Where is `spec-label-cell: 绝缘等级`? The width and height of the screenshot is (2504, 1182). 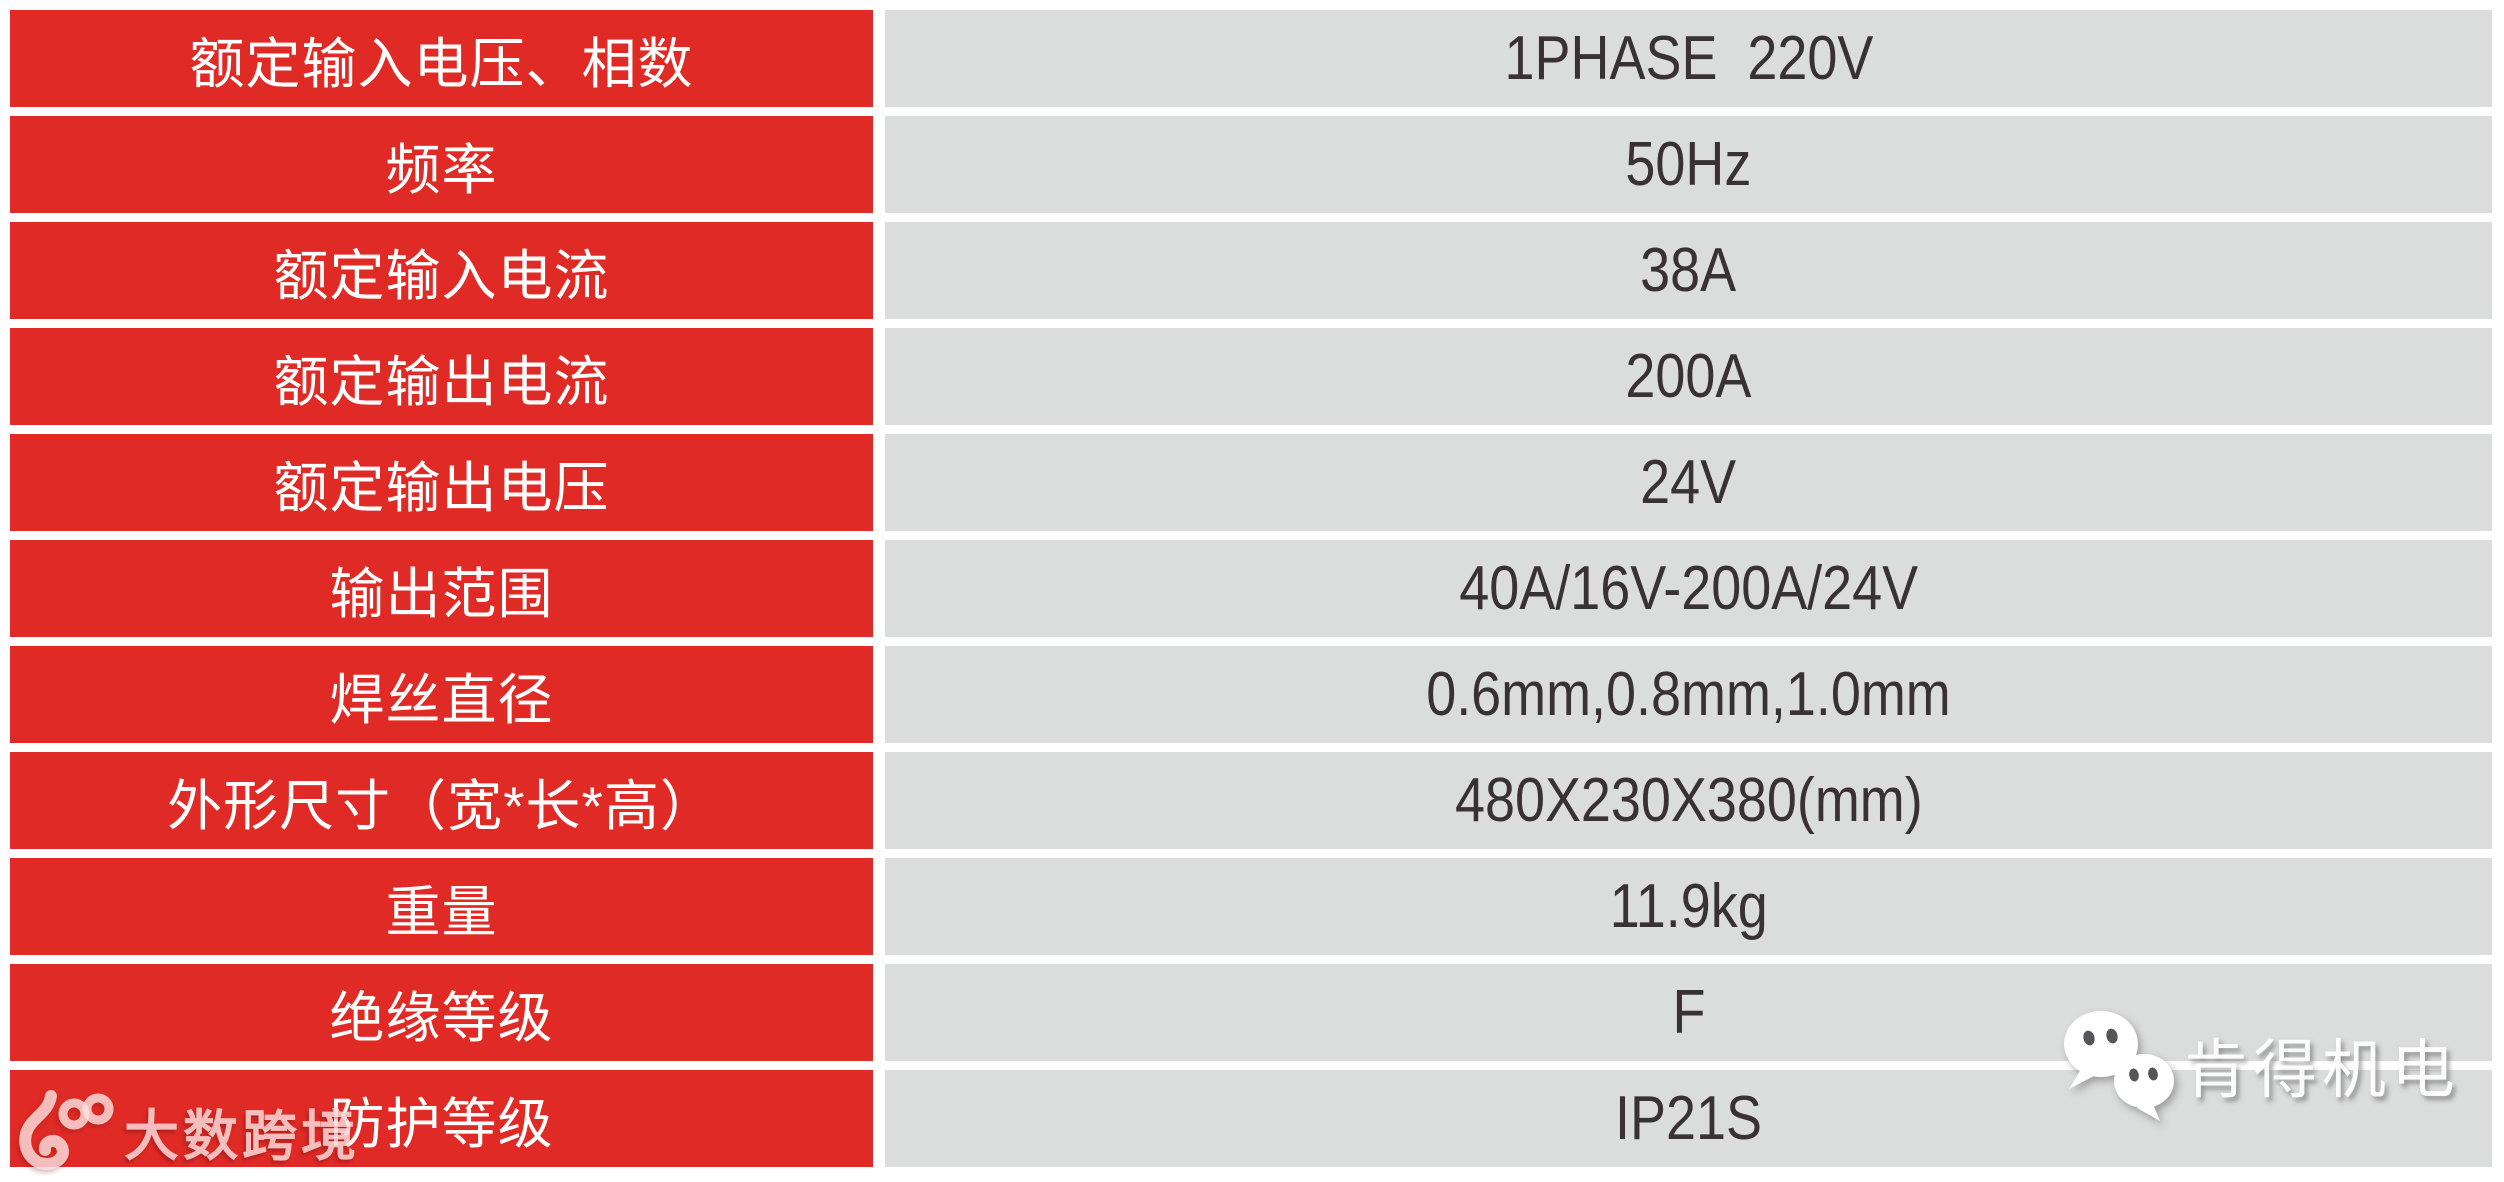
spec-label-cell: 绝缘等级 is located at coordinates (441, 1012).